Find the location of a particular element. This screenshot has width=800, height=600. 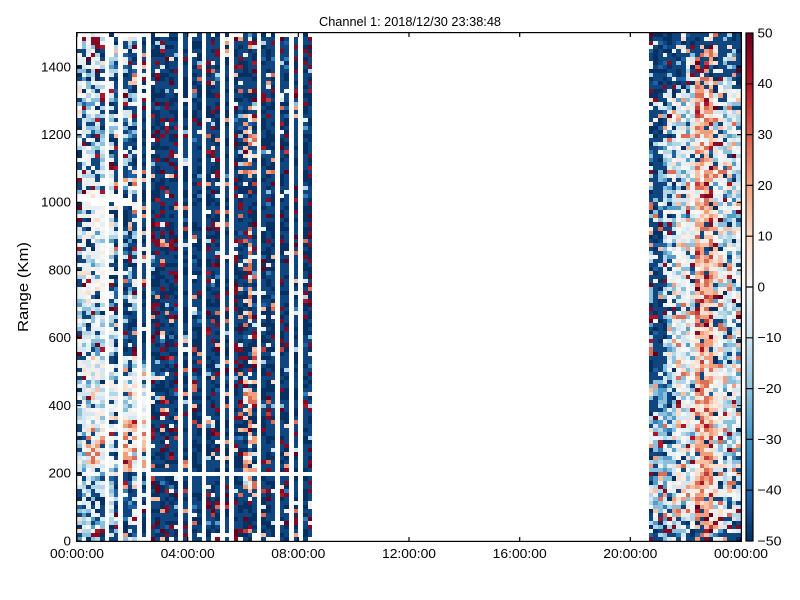

svg-text: 40 is located at coordinates (765, 83).